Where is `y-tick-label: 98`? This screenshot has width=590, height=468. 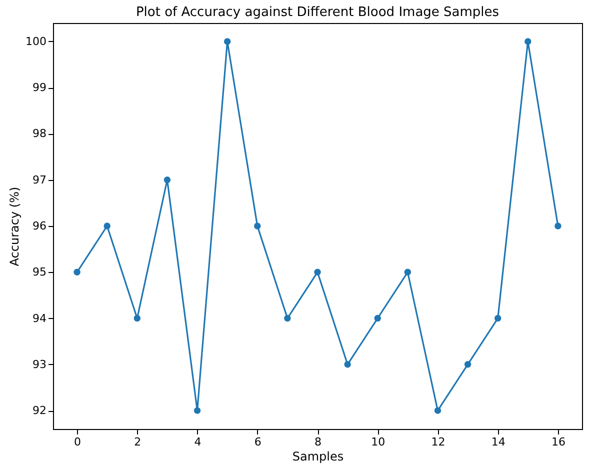 y-tick-label: 98 is located at coordinates (39, 133).